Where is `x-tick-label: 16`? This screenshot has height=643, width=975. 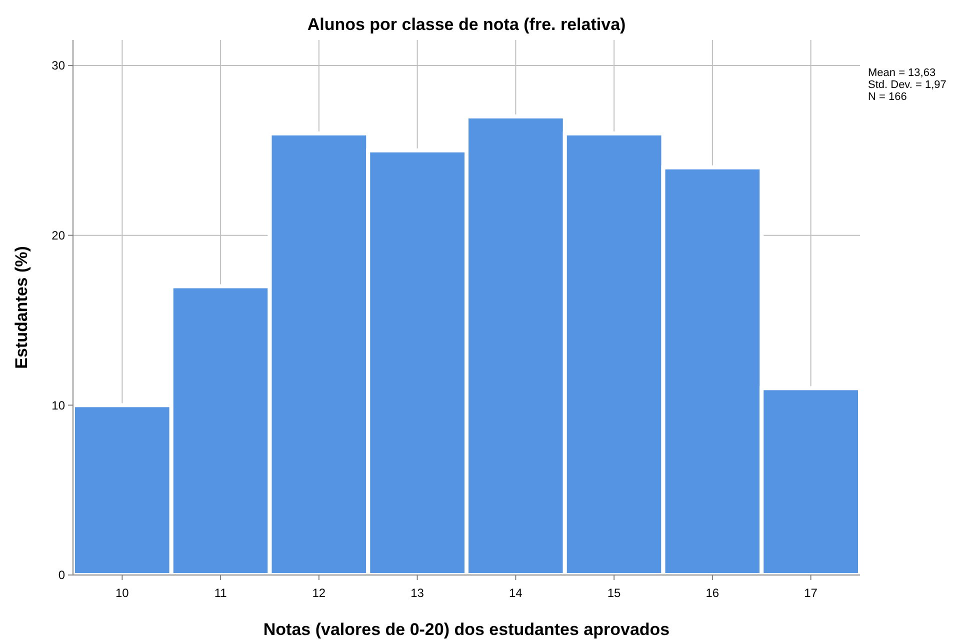
x-tick-label: 16 is located at coordinates (713, 593).